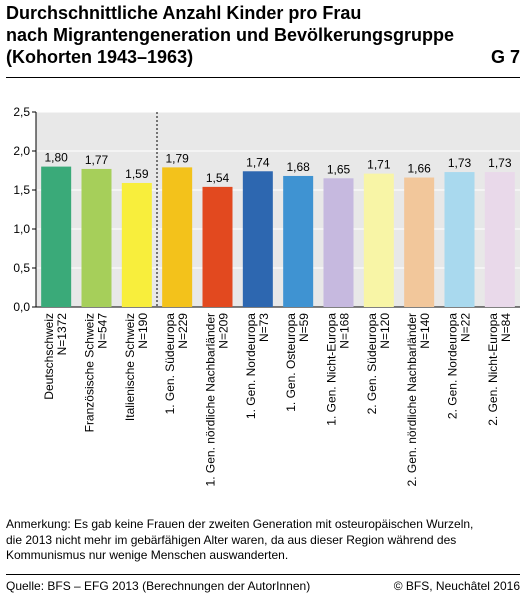  I want to click on n-label: N=229, so click(183, 331).